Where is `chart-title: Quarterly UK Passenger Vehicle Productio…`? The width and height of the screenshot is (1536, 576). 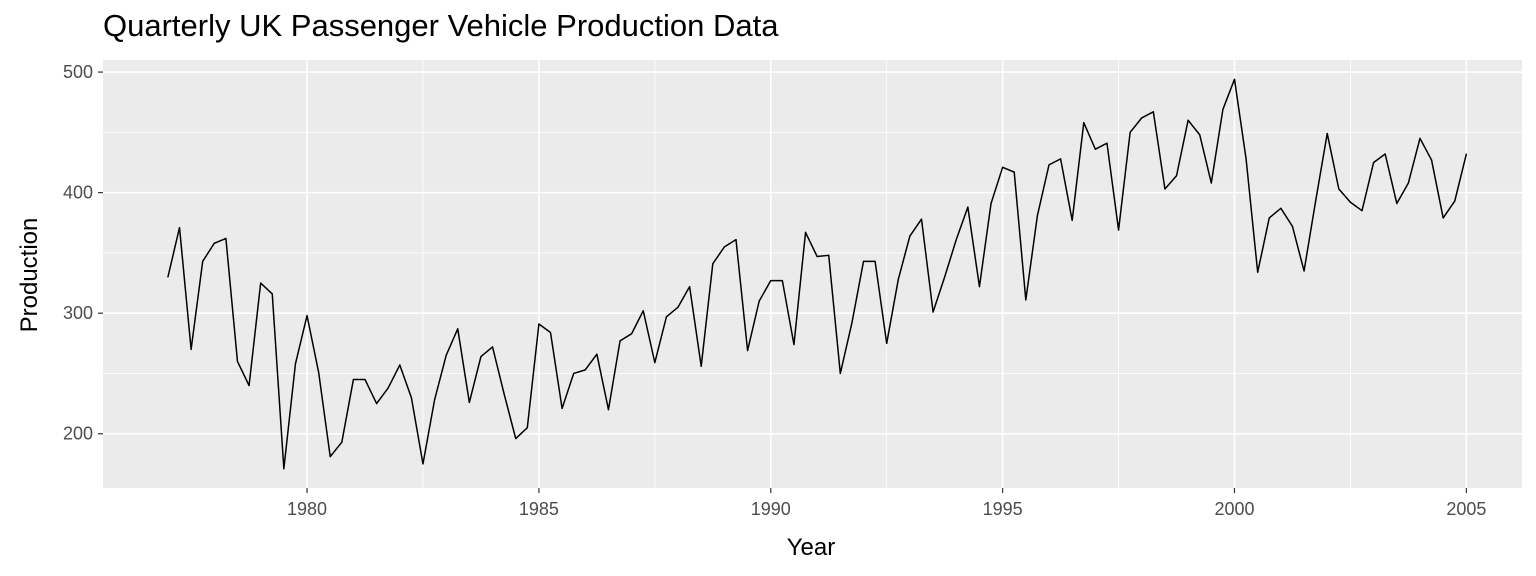 chart-title: Quarterly UK Passenger Vehicle Productio… is located at coordinates (441, 25).